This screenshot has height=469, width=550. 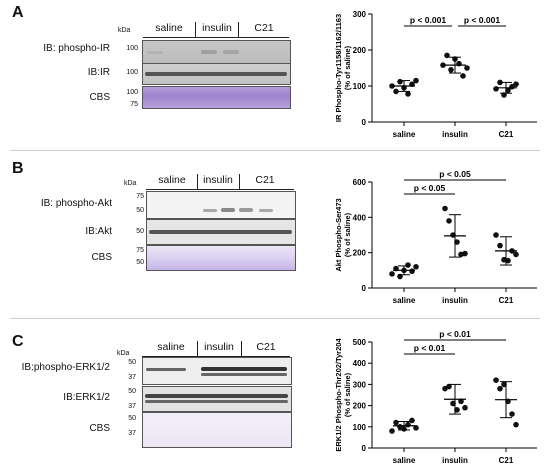 I want to click on marker-a2-100: 100, so click(x=132, y=72).